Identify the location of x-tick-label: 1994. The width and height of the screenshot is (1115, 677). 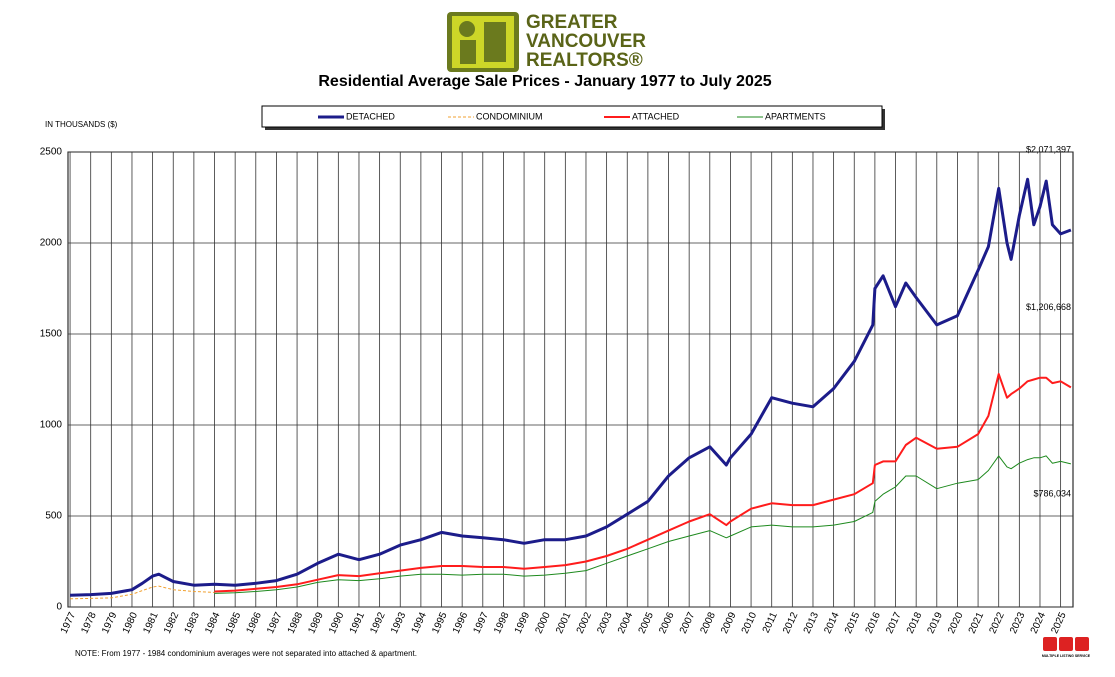
(420, 622).